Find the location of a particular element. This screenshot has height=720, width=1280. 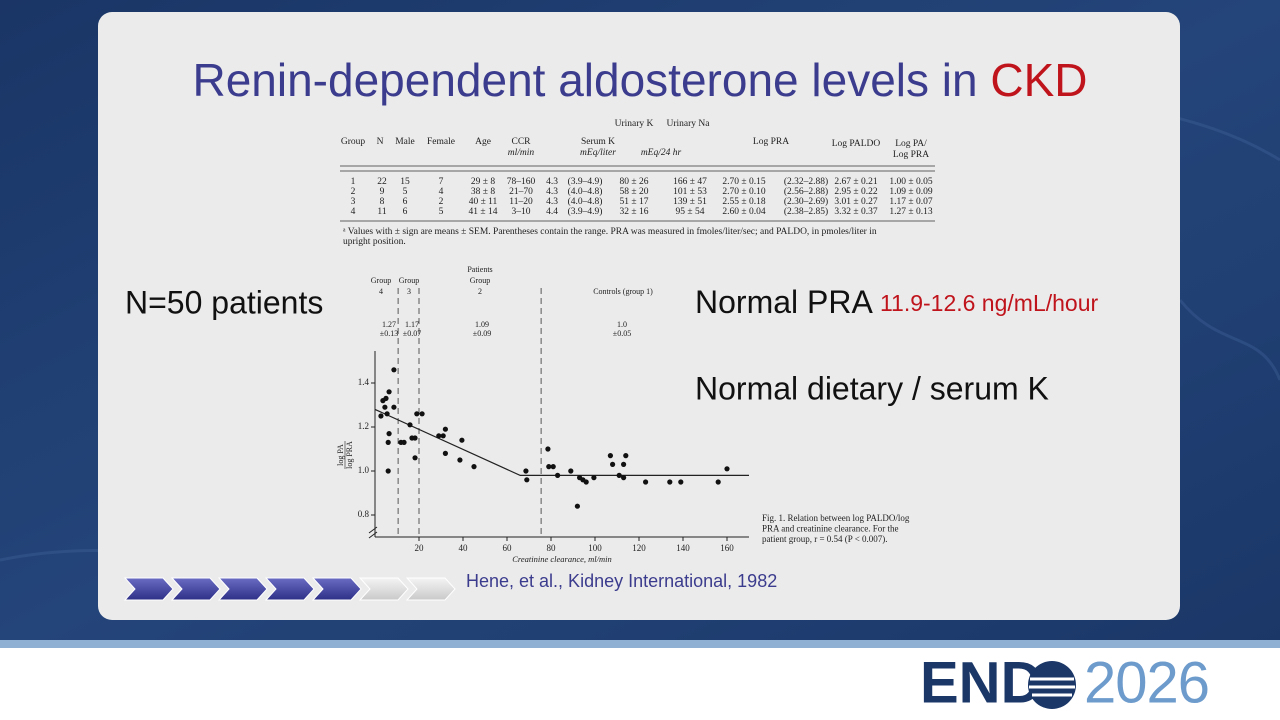

table-cell: 7 is located at coordinates (441, 182).